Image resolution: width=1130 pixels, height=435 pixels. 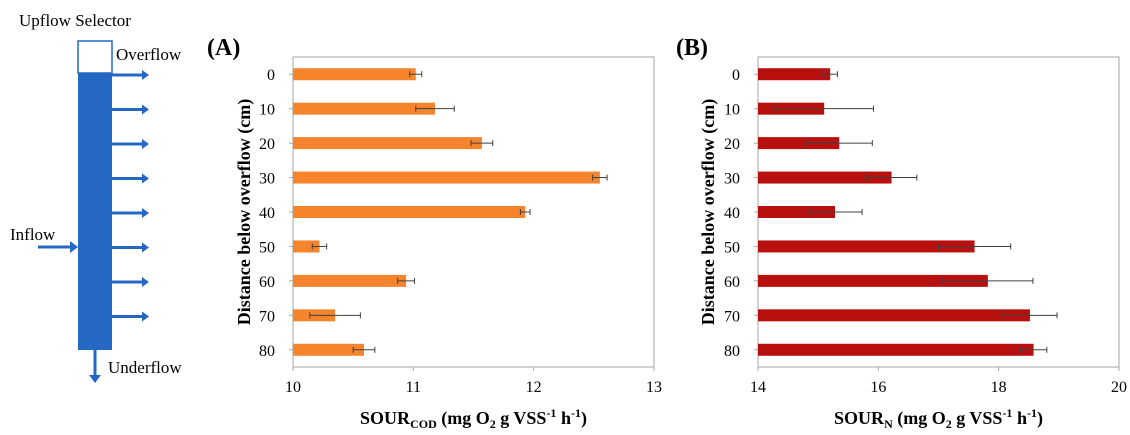 I want to click on x-tick-label: 12, so click(x=534, y=387).